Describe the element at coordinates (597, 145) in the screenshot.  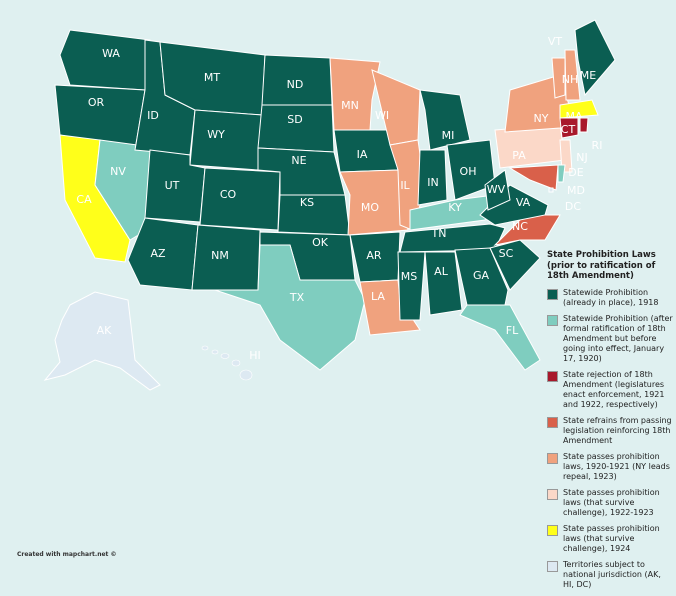
I see `state-label: RI` at that location.